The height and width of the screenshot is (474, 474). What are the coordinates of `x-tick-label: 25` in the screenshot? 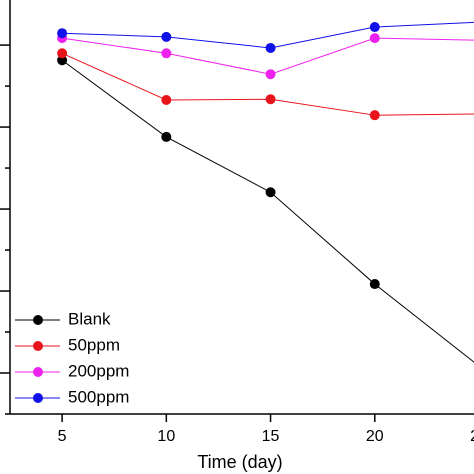 It's located at (472, 436).